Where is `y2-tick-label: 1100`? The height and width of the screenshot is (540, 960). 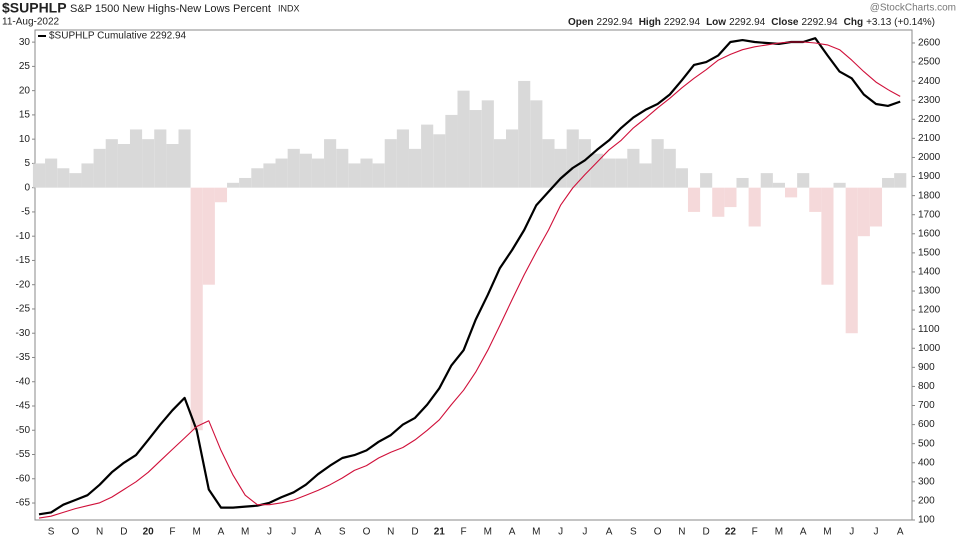
y2-tick-label: 1100 is located at coordinates (929, 329).